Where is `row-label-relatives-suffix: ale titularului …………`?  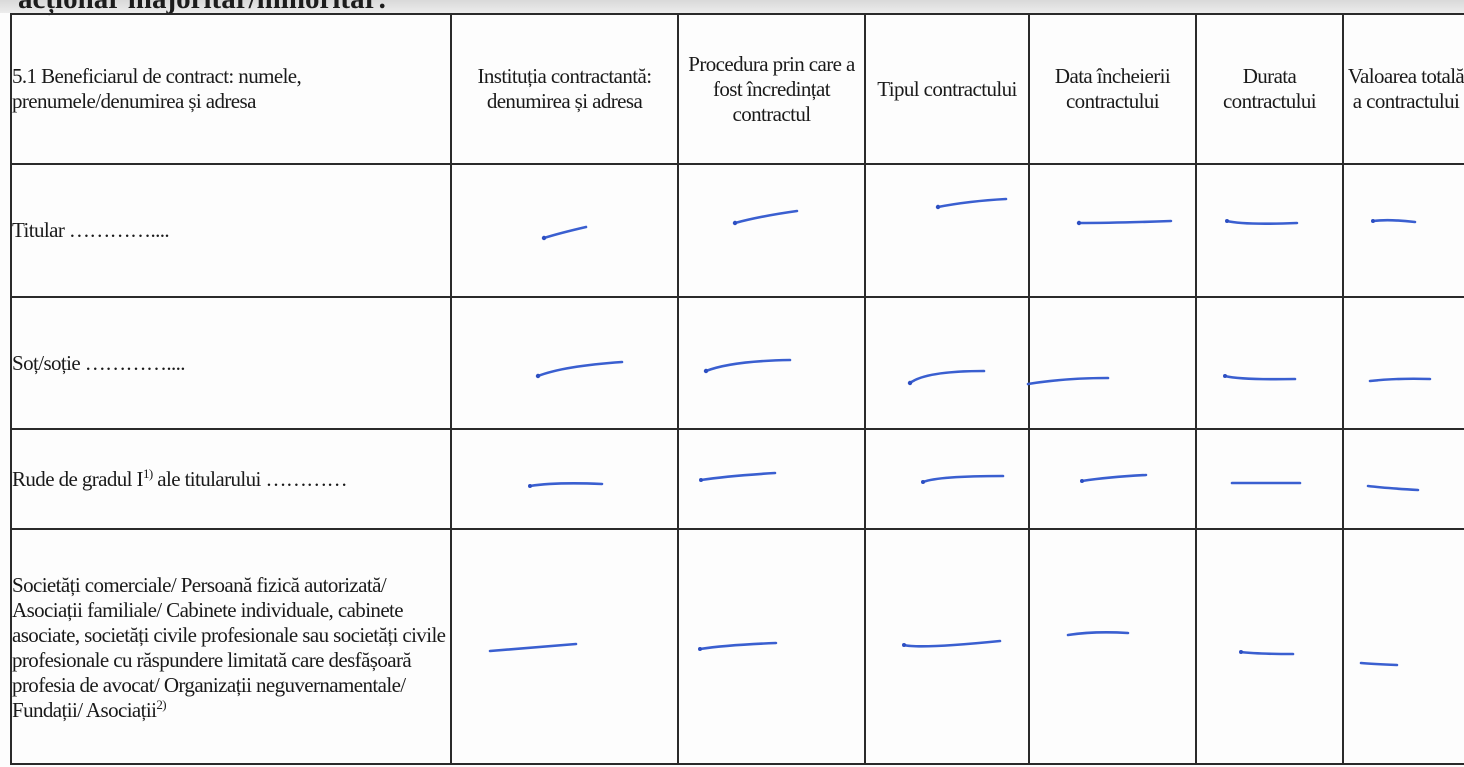
row-label-relatives-suffix: ale titularului ………… is located at coordinates (250, 478).